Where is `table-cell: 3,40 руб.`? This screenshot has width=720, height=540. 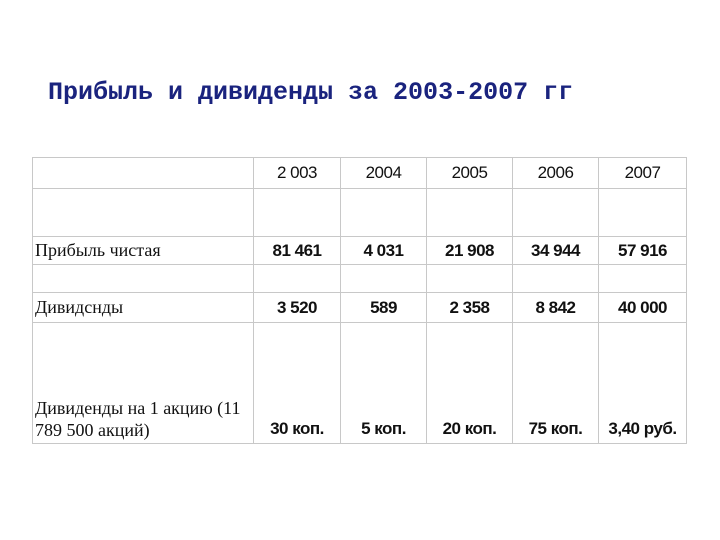 table-cell: 3,40 руб. is located at coordinates (642, 383).